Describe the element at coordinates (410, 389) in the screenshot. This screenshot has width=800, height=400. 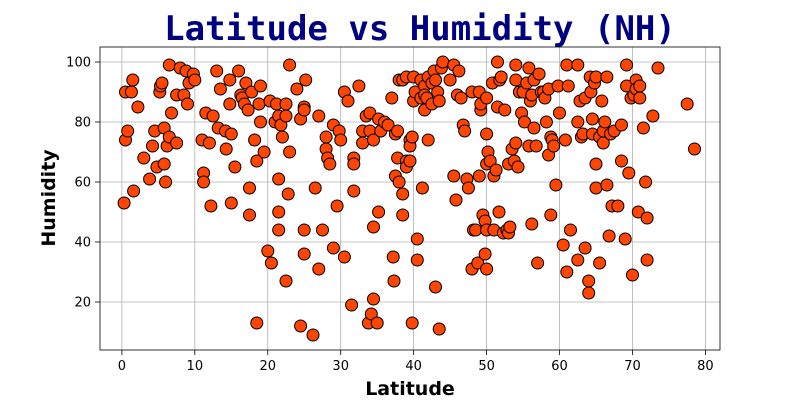
I see `x-axis-label: Latitude` at that location.